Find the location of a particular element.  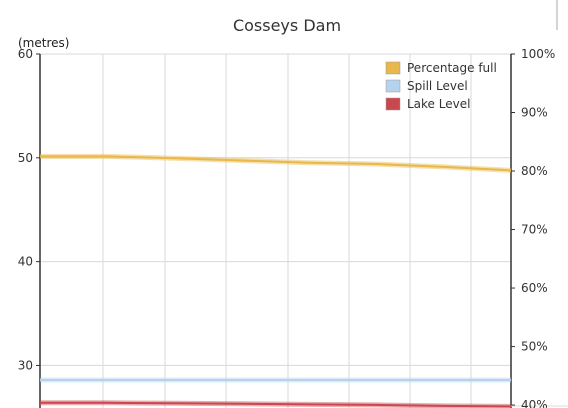

y-axis-right-tick-label: 70% is located at coordinates (534, 230).